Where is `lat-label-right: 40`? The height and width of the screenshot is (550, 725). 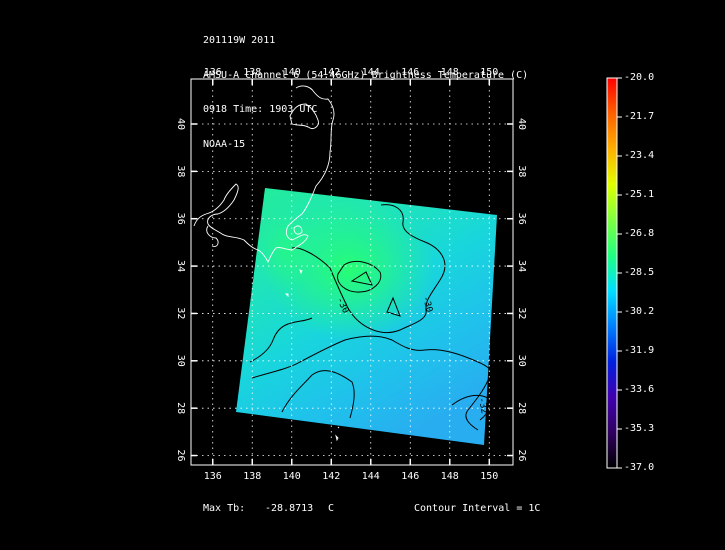
lat-label-right: 40 is located at coordinates (521, 124).